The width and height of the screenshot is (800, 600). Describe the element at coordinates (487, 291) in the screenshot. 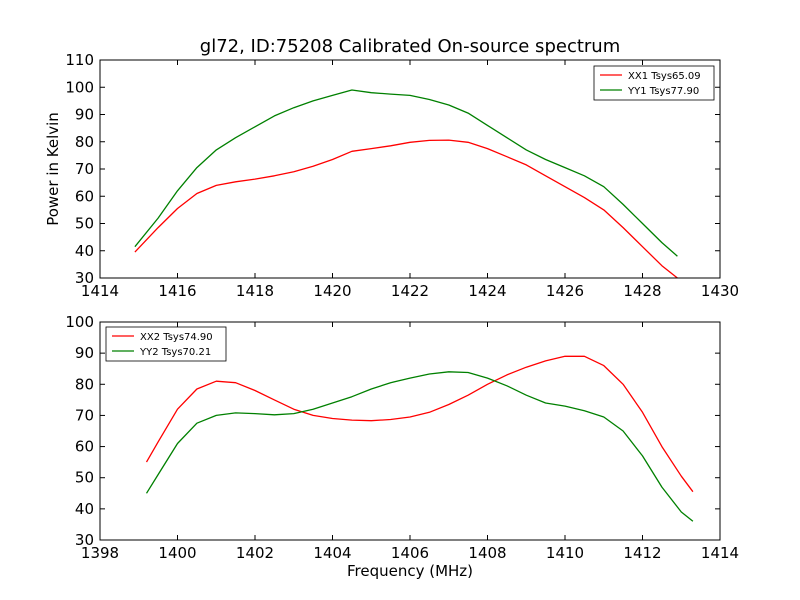

I see `x-tick-label: 1424` at that location.